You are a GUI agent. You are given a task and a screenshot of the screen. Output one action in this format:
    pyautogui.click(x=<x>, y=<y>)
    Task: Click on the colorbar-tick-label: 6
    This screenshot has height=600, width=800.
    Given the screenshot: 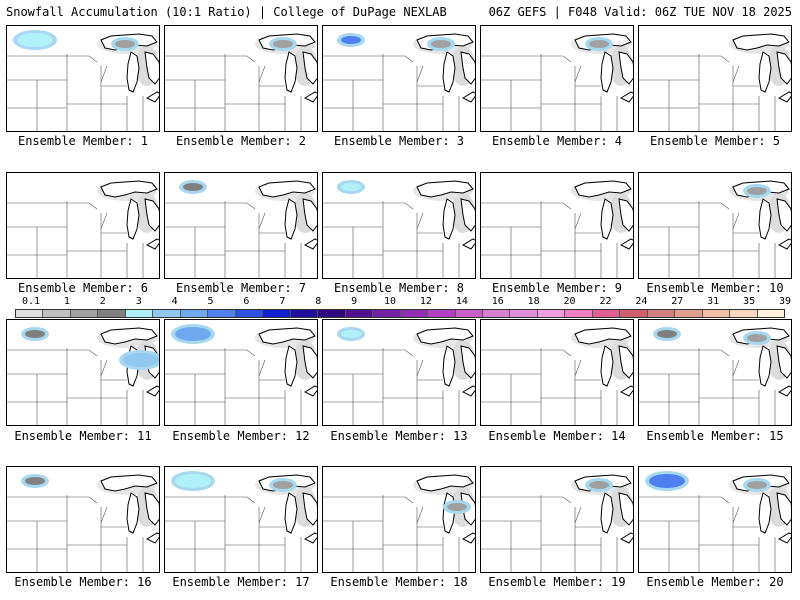 What is the action you would take?
    pyautogui.click(x=246, y=301)
    